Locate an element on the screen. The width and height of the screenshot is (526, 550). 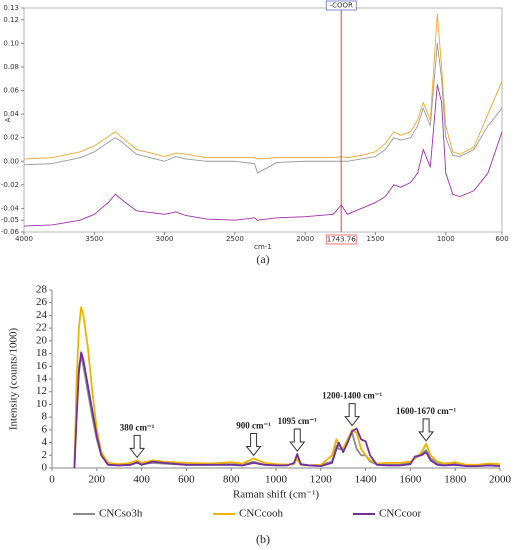
y-tick-label: -0.05 is located at coordinates (10, 220).